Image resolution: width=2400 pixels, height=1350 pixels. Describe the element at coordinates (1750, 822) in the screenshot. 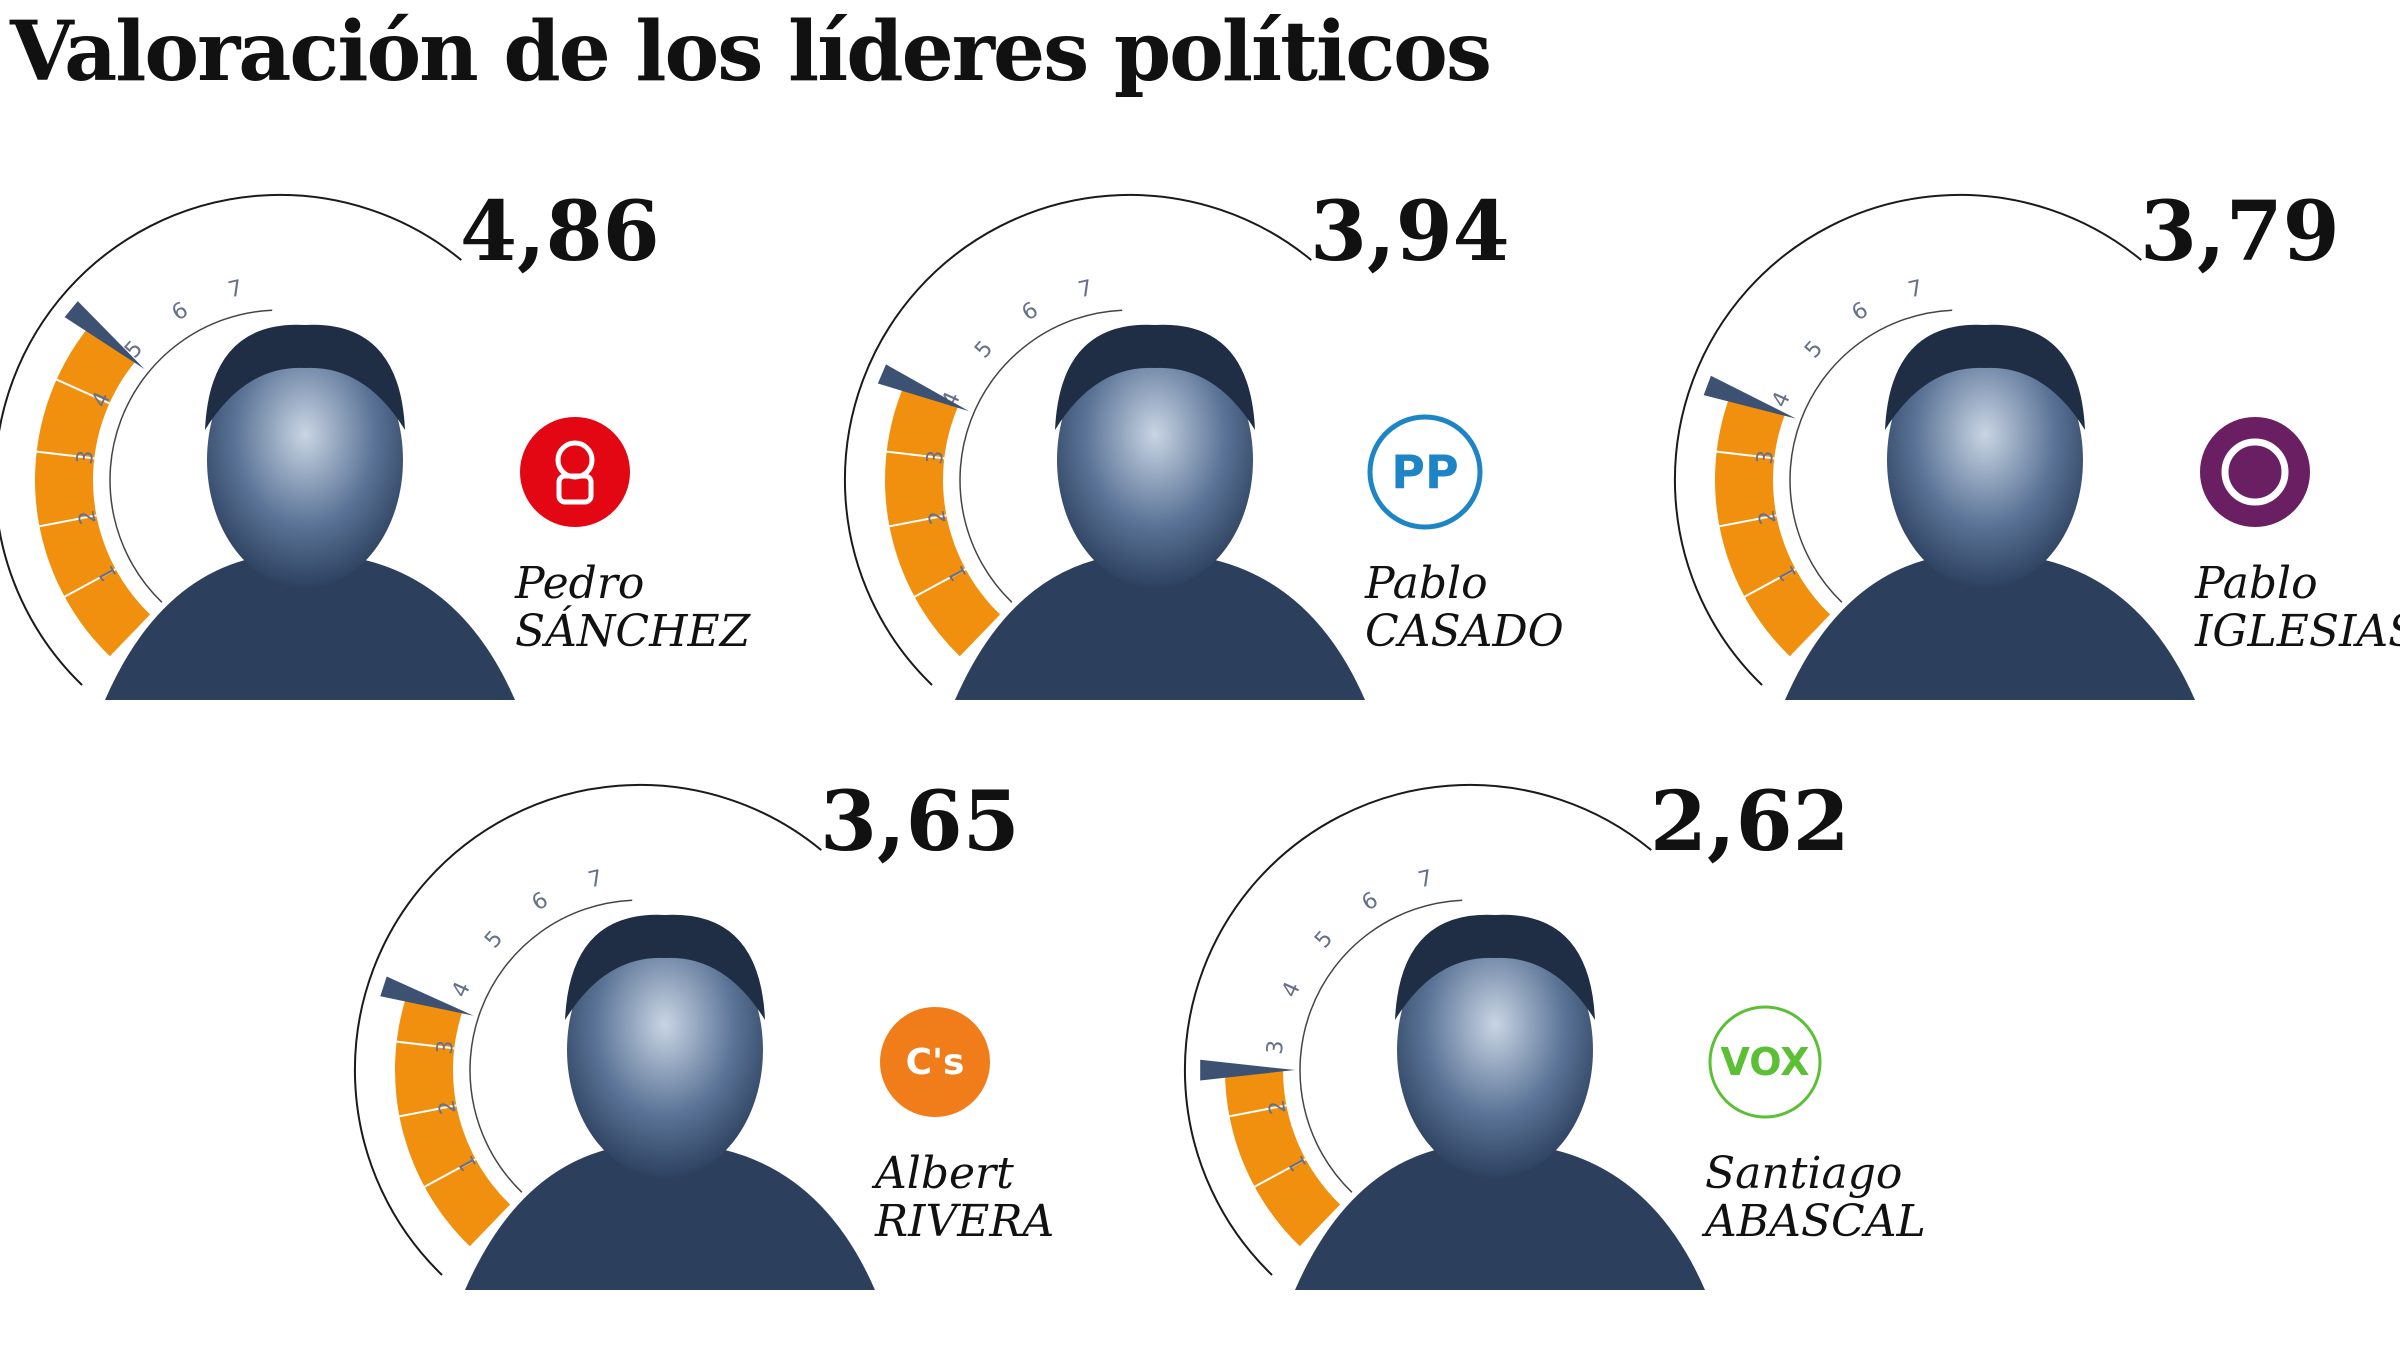

I see `score-label: 2,62` at that location.